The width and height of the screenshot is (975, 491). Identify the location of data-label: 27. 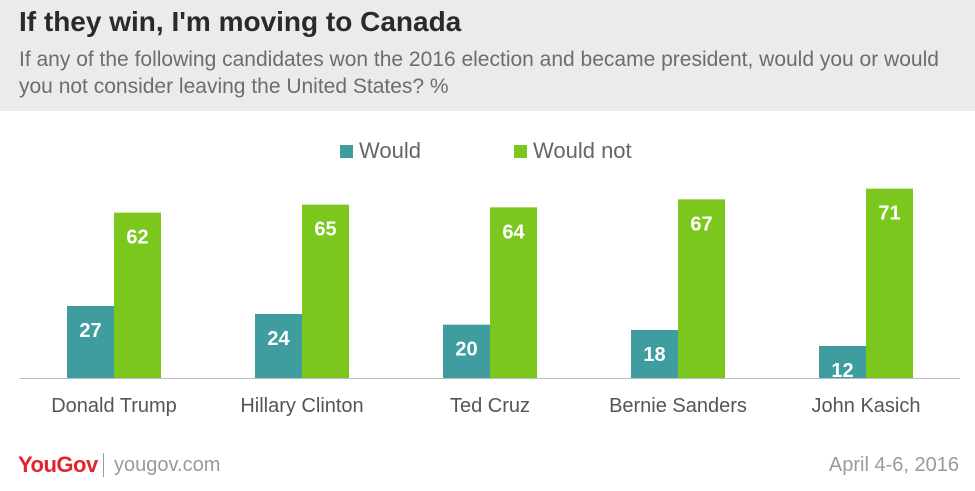
(90, 331).